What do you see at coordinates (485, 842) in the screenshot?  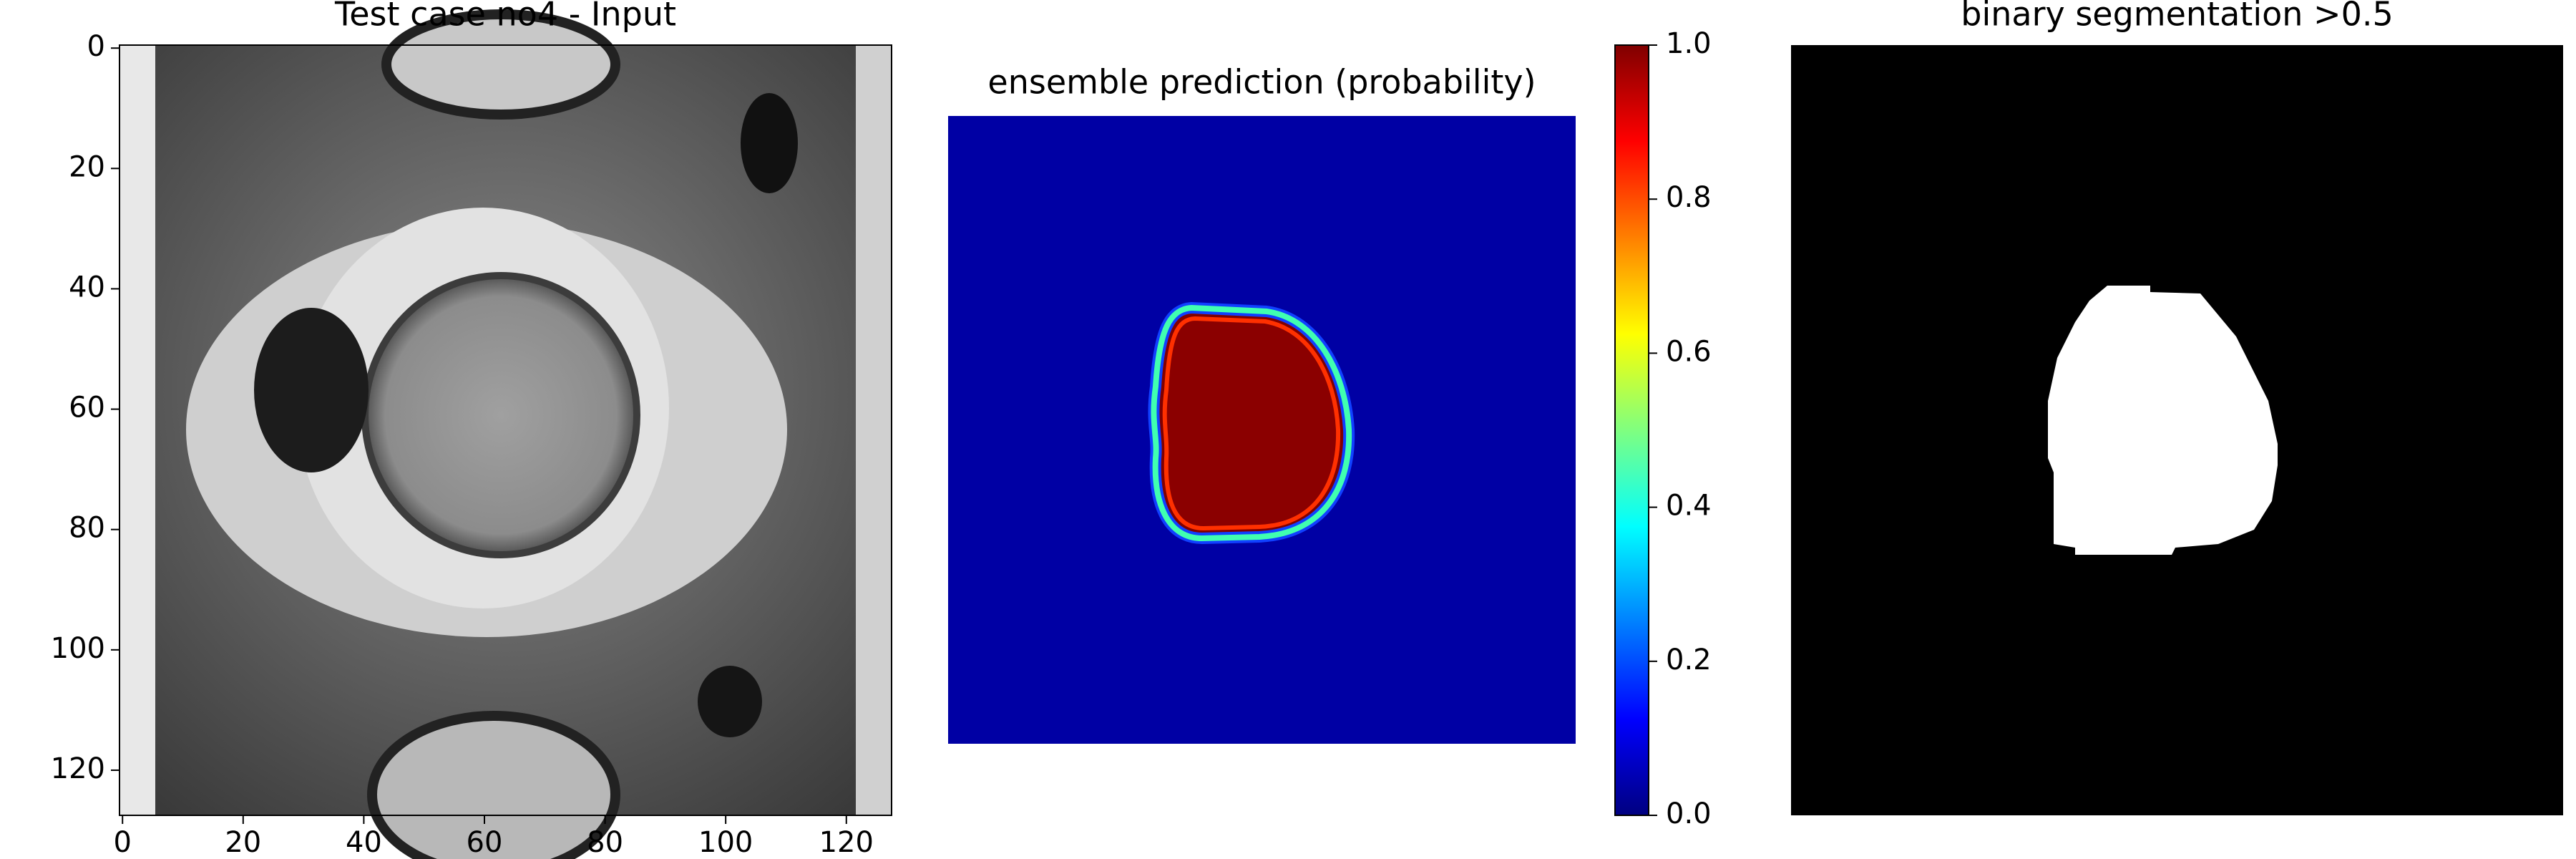 I see `x-tick-label: 60` at bounding box center [485, 842].